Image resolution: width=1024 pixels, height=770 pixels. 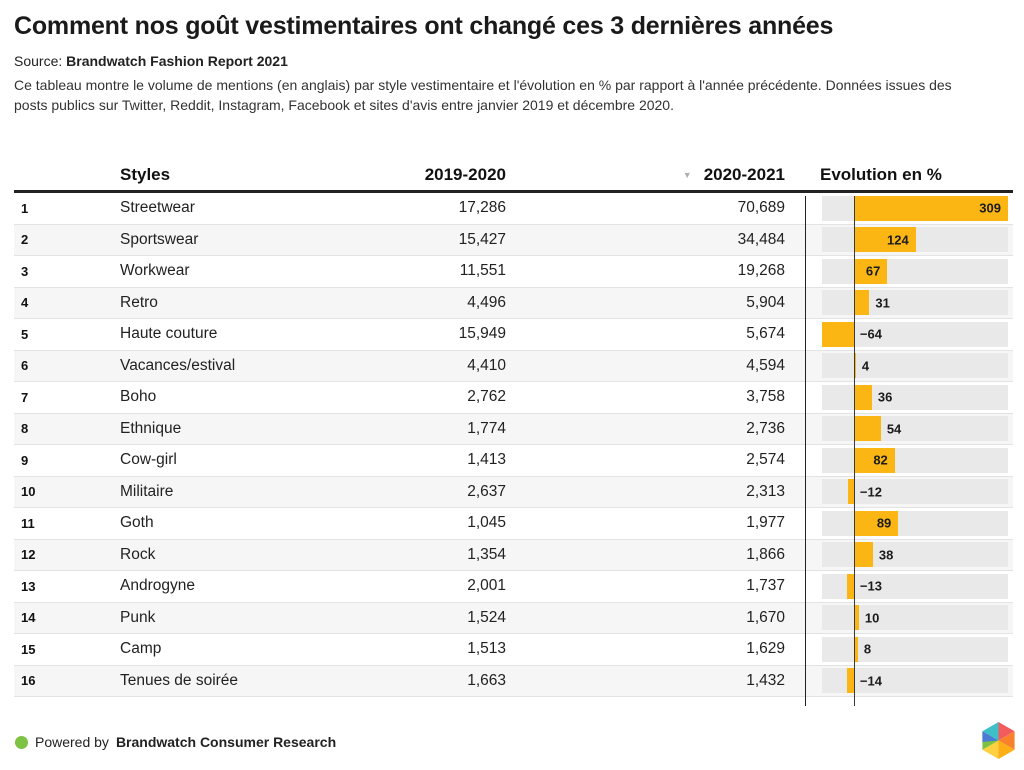 I want to click on evolution-cell: 38, so click(x=909, y=555).